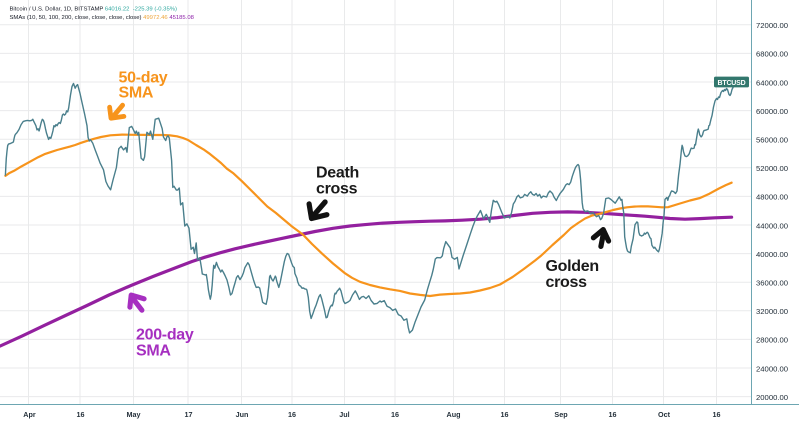 This screenshot has height=431, width=799. I want to click on svg-text: Oct, so click(664, 414).